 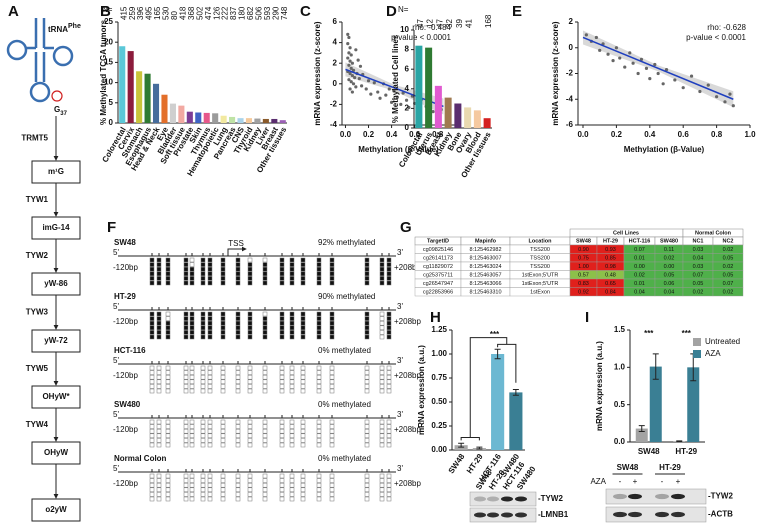 What do you see at coordinates (400, 252) in the screenshot?
I see `three-prime: 3'` at bounding box center [400, 252].